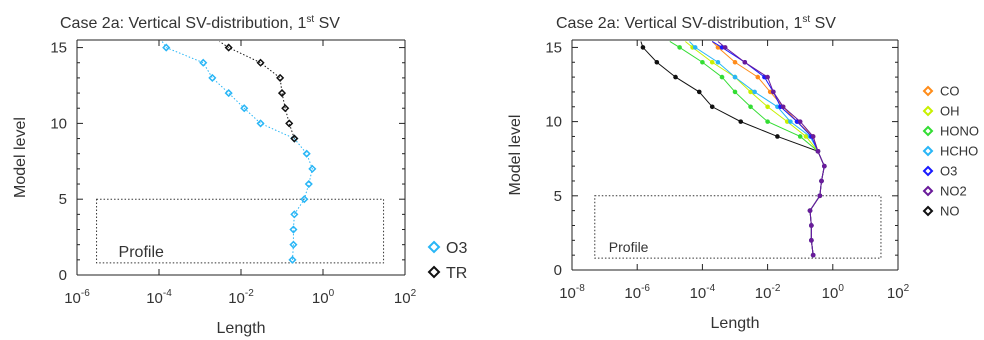 The image size is (984, 340). I want to click on profile-box, so click(738, 227).